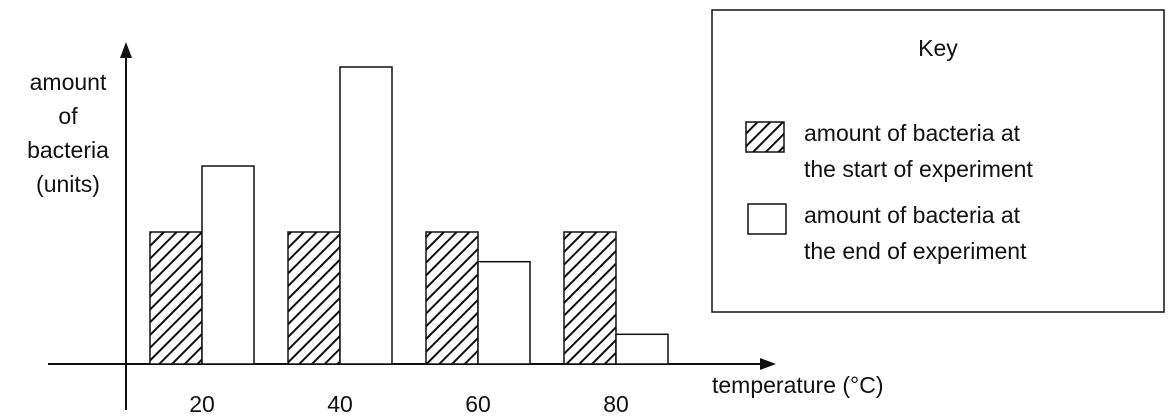 The width and height of the screenshot is (1168, 420). Describe the element at coordinates (912, 133) in the screenshot. I see `legend-entry-start-line-1: amount of bacteria at` at that location.